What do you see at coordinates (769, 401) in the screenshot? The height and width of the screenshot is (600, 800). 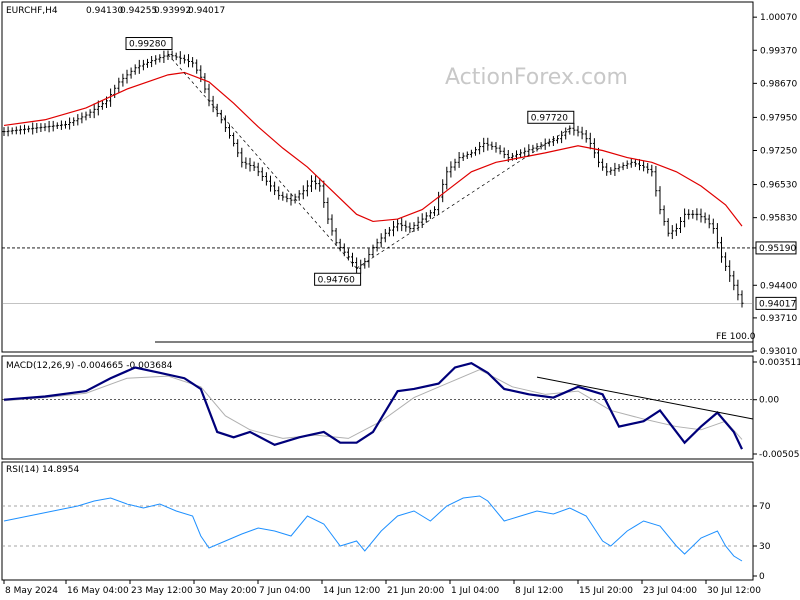 I see `macd-y-tick-label: 0.00` at bounding box center [769, 401].